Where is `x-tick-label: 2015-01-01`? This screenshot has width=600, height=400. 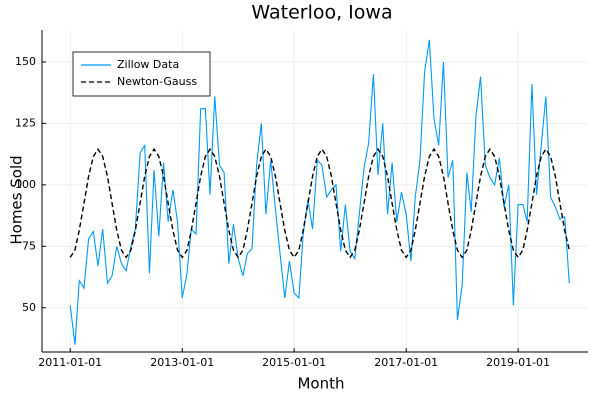 x-tick-label: 2015-01-01 is located at coordinates (294, 362).